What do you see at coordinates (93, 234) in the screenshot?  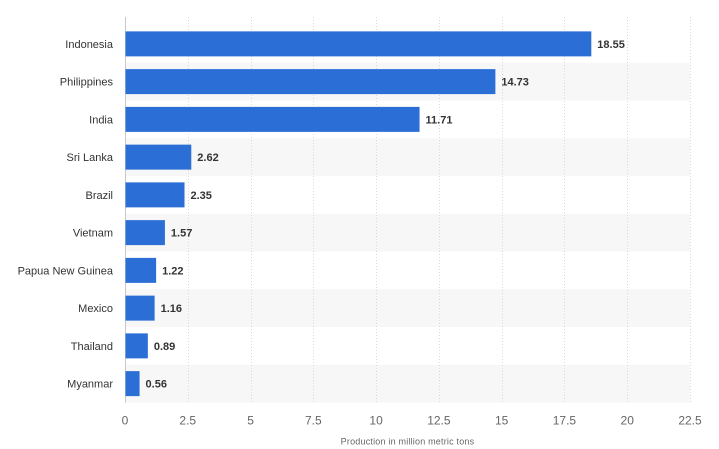 I see `category-label: Vietnam` at bounding box center [93, 234].